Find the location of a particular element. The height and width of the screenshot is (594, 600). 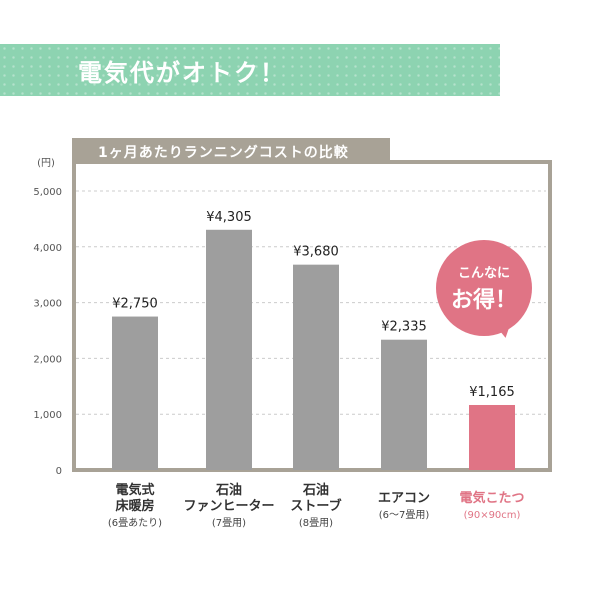

savings-callout: こんなに お得！ is located at coordinates (484, 290).